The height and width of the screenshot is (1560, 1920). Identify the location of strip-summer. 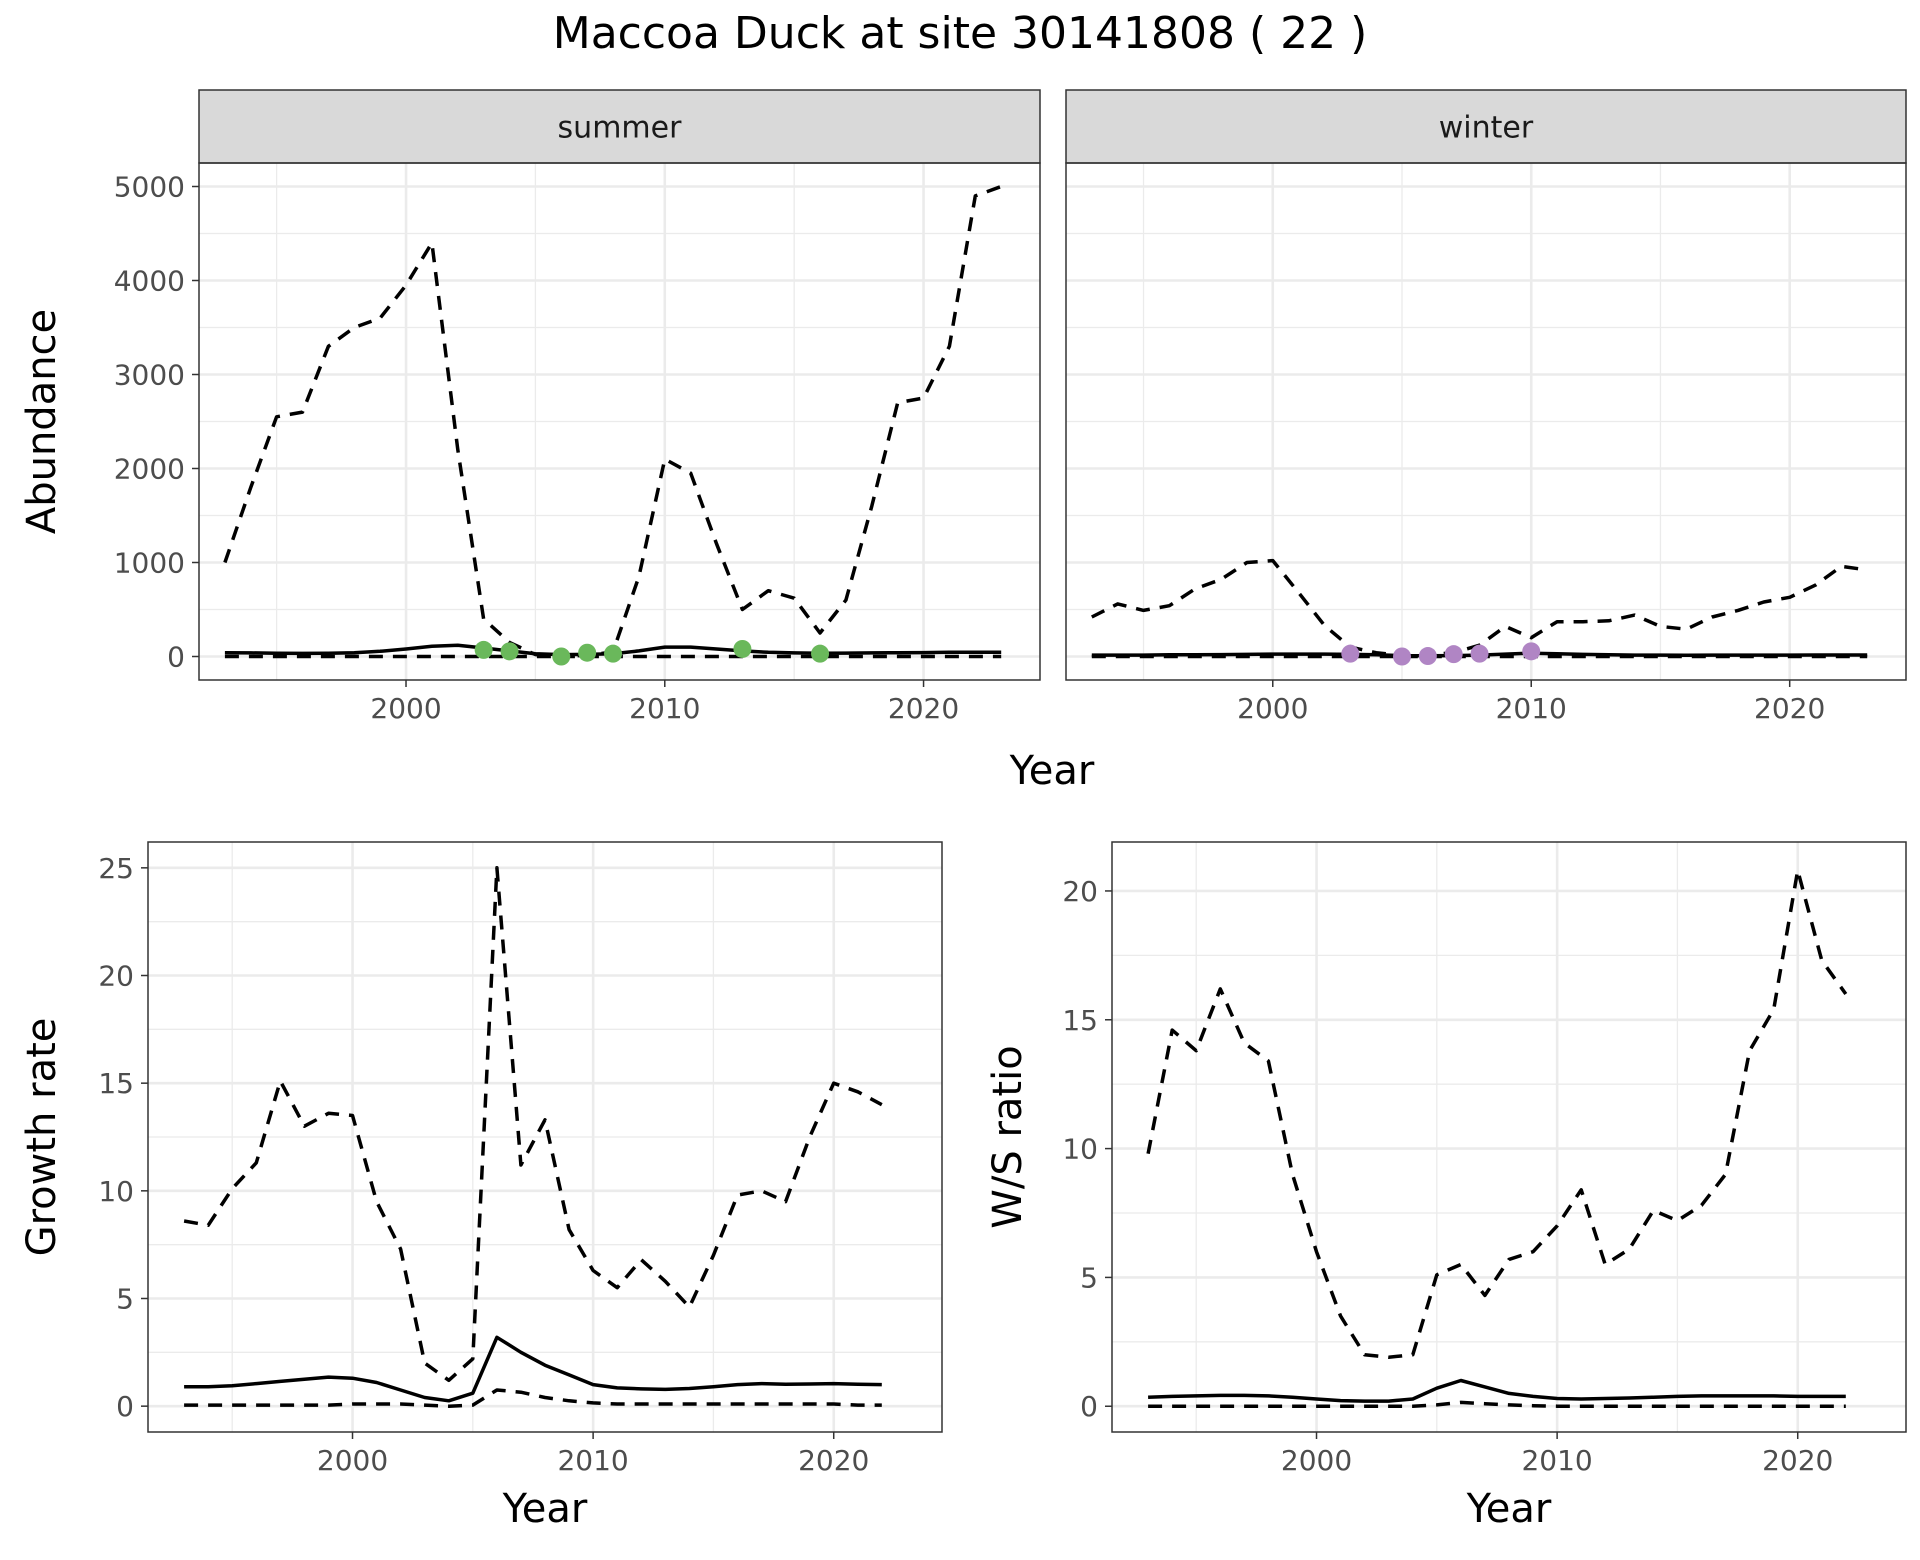
(619, 126).